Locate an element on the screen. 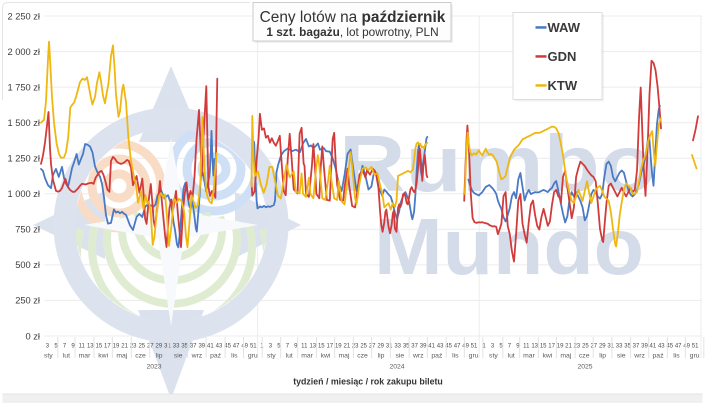 This screenshot has height=403, width=705. svg-text: 35 is located at coordinates (184, 347).